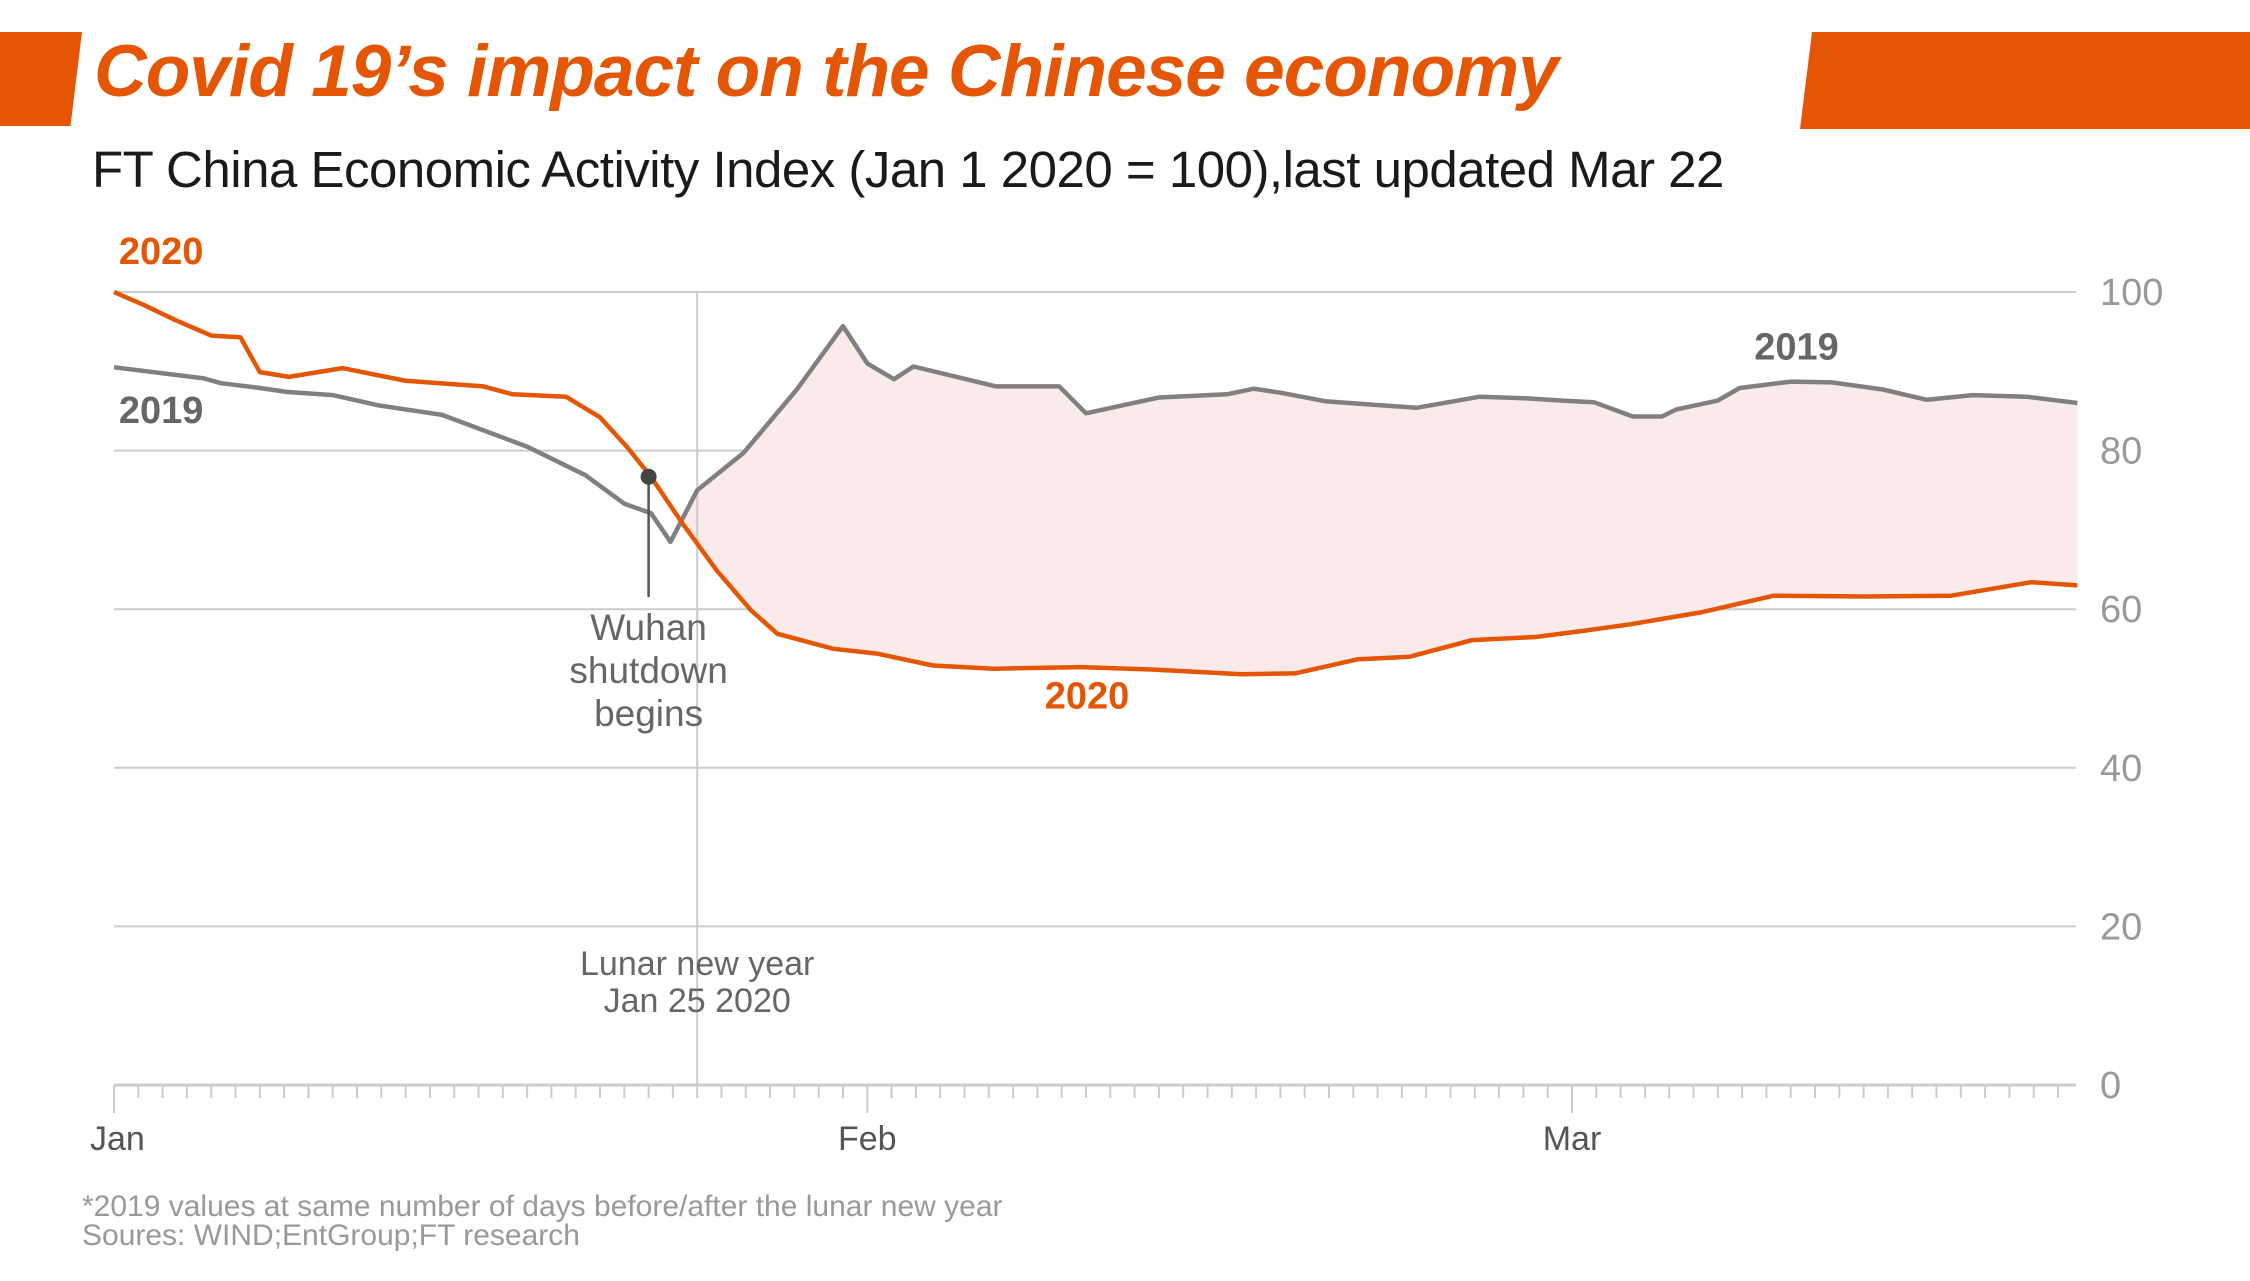  Describe the element at coordinates (697, 964) in the screenshot. I see `lunar-new-year-label: Lunar new year` at that location.